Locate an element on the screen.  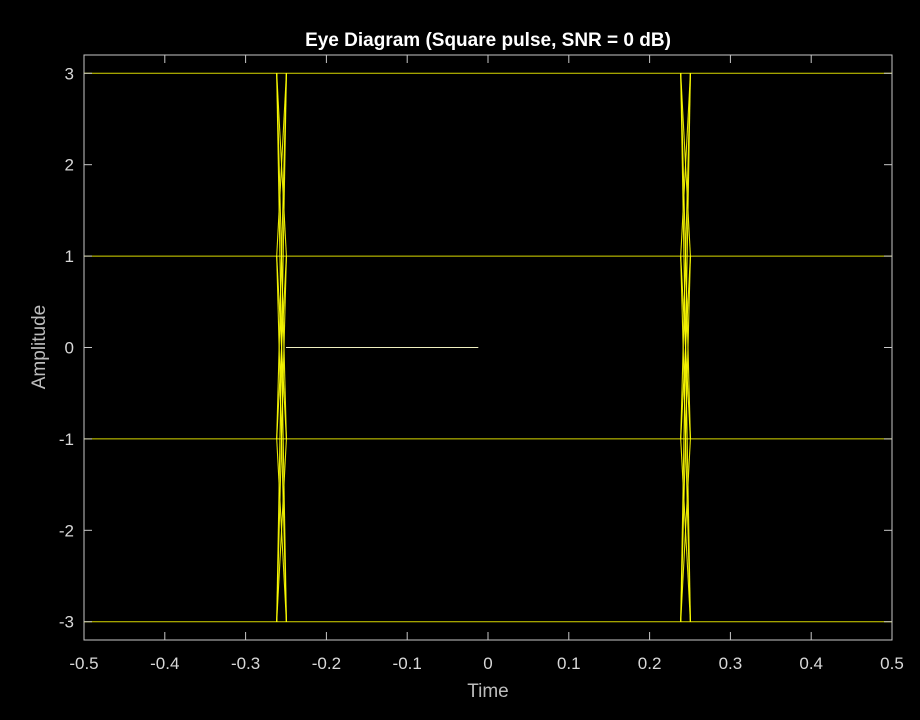
y-tick-label: -1 is located at coordinates (66, 439).